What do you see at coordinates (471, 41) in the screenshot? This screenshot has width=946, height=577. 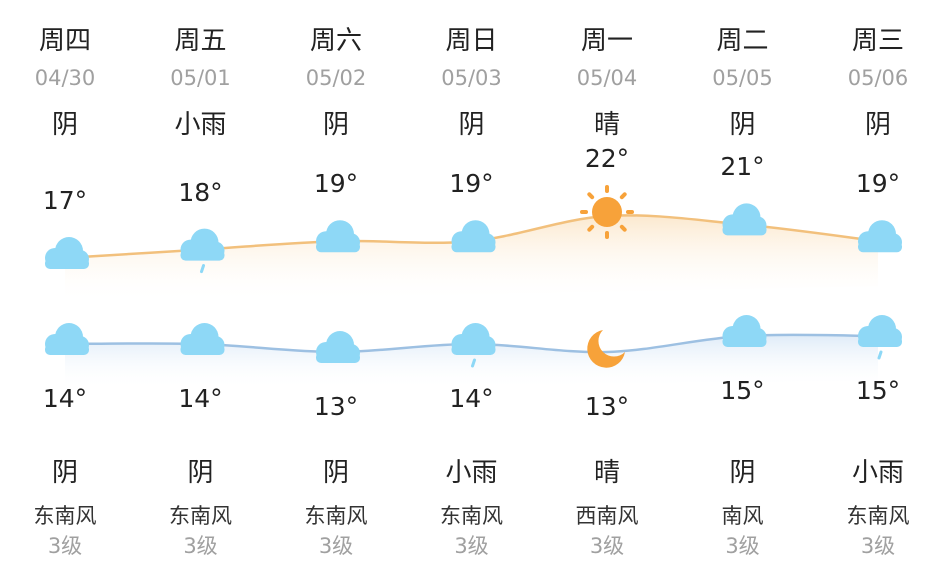 I see `day-name: 周日` at bounding box center [471, 41].